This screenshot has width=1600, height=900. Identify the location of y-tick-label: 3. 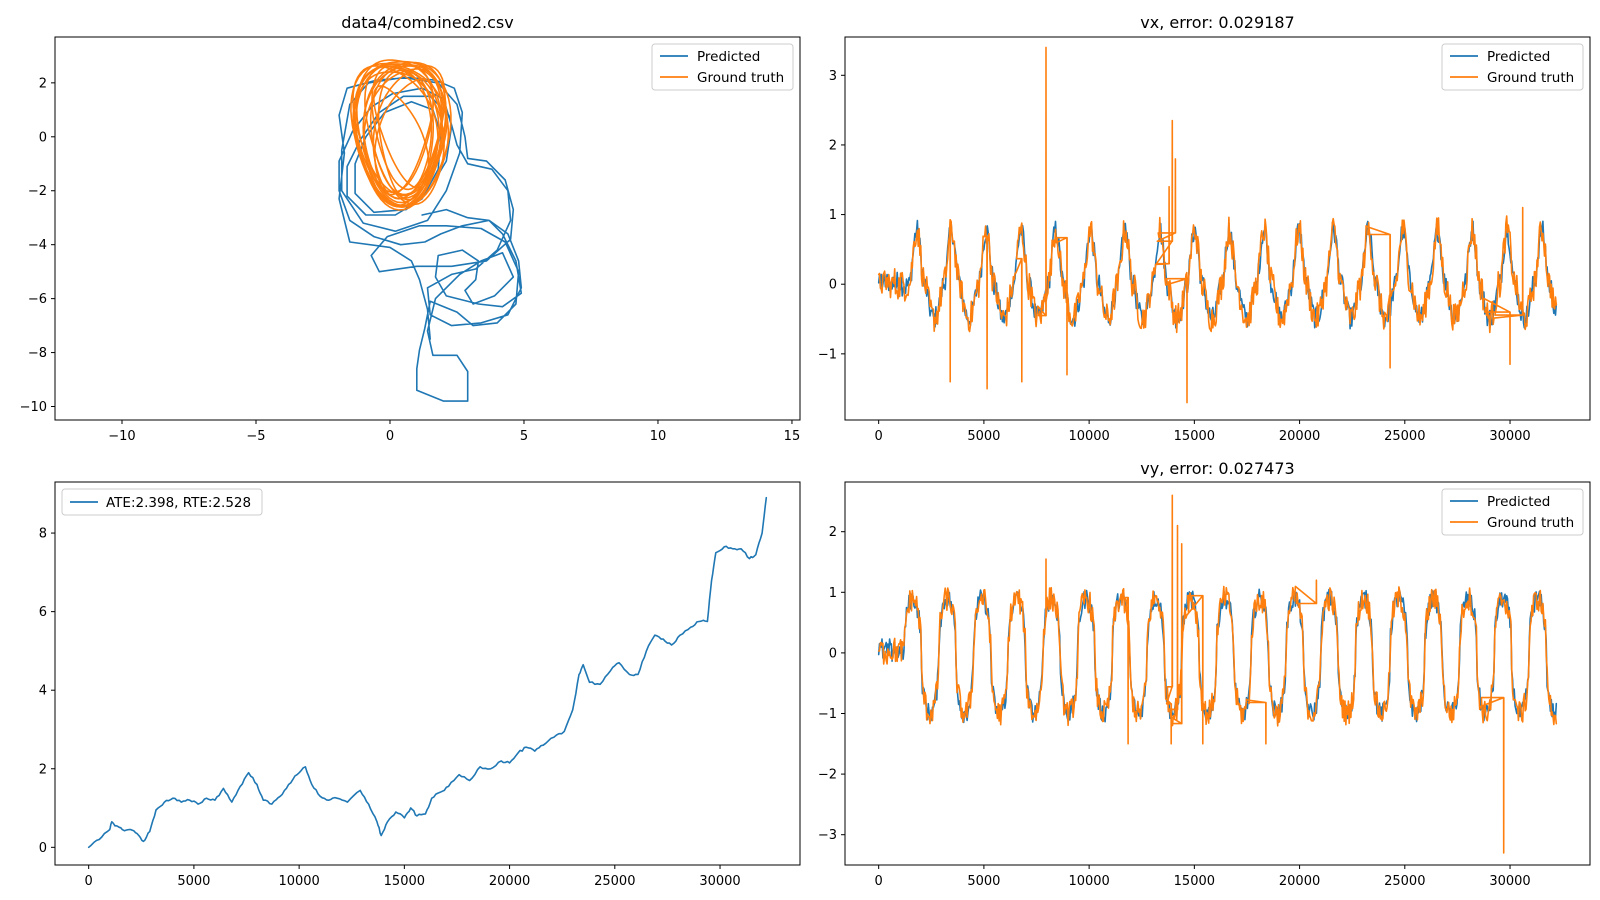
(833, 76).